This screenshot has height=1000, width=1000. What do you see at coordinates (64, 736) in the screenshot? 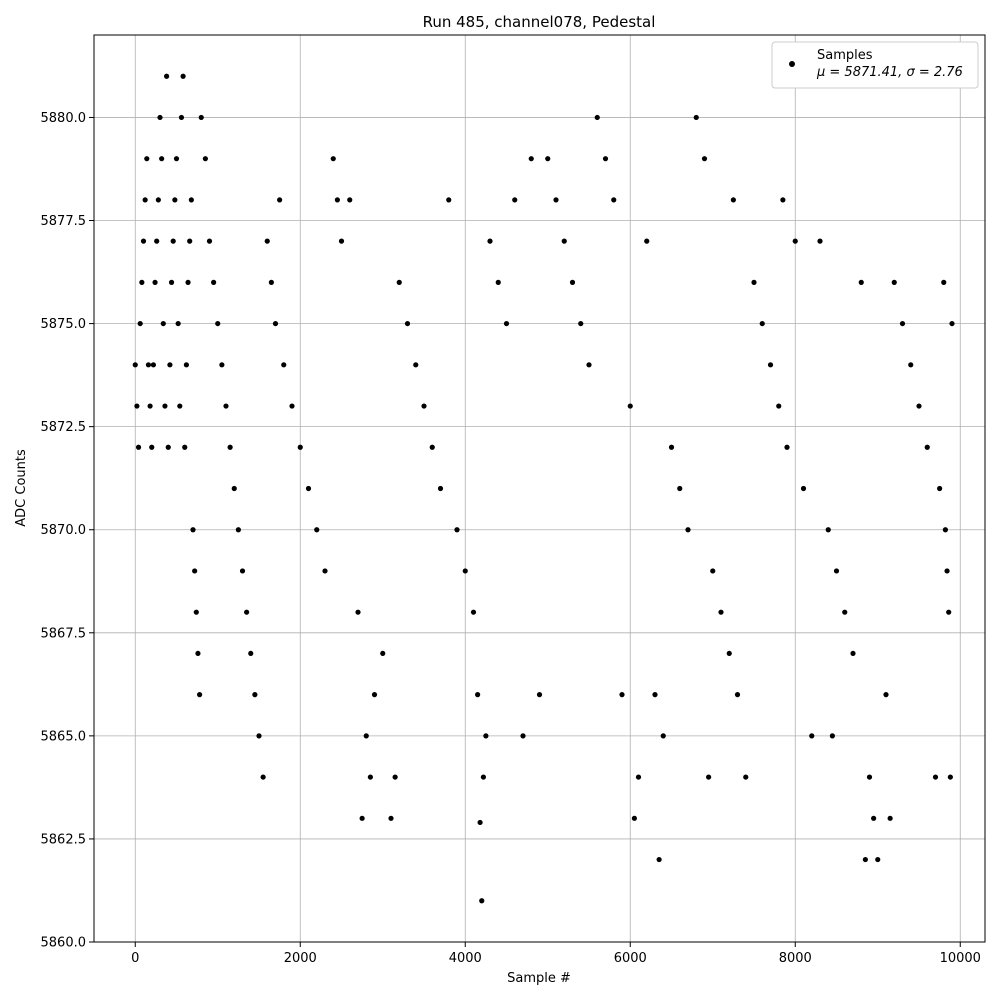
I see `y-tick-label: 5865.0` at bounding box center [64, 736].